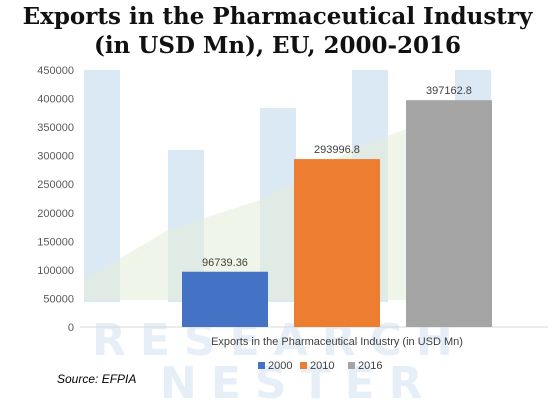  I want to click on chart-title-line2: (in USD Mn), EU, 2000-2016, so click(277, 45).